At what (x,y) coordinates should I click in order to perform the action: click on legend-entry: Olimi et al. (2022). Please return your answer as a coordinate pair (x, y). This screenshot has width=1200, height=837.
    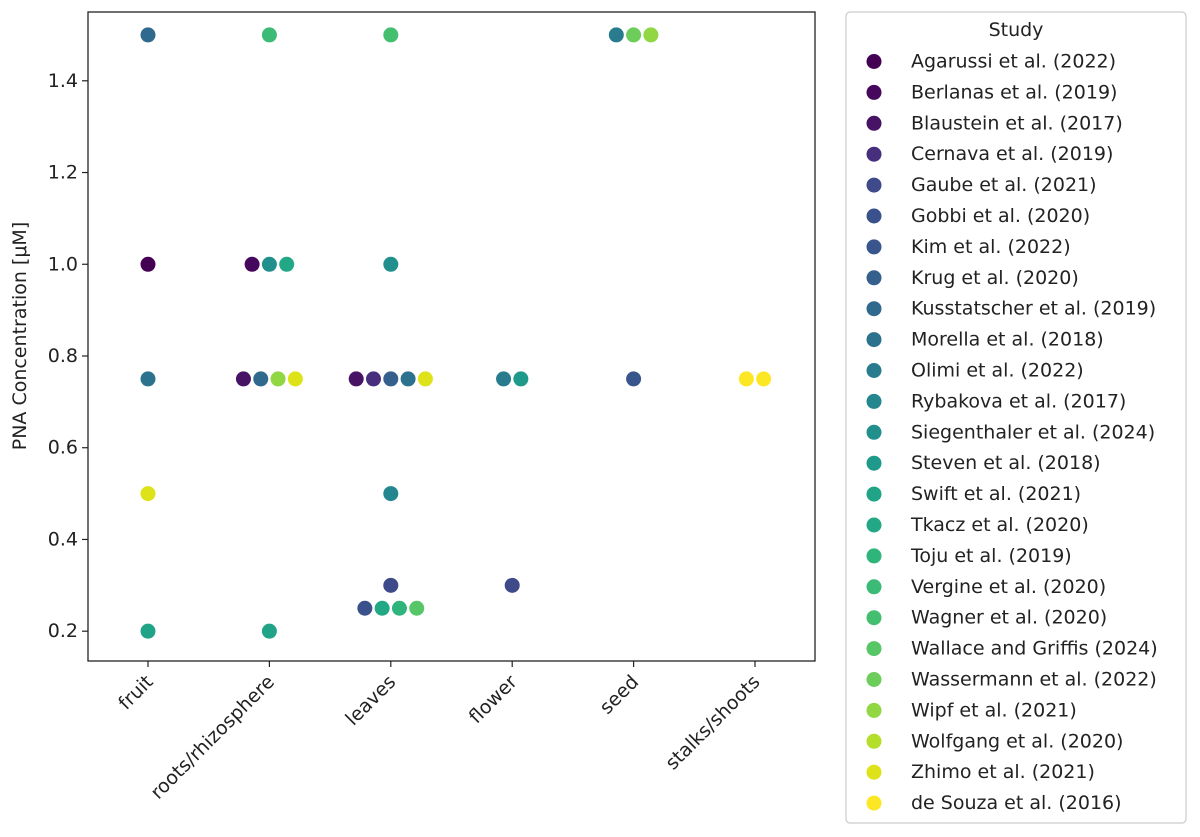
    Looking at the image, I should click on (997, 371).